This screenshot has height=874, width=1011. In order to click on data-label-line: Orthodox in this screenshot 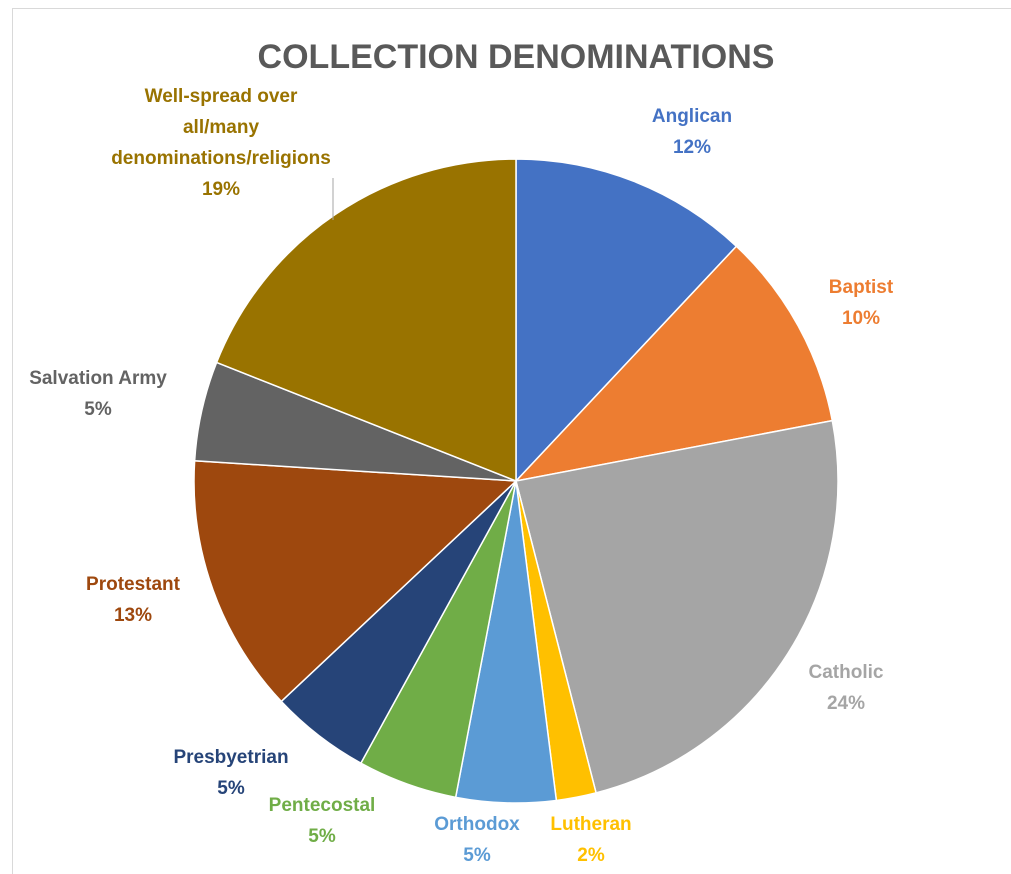, I will do `click(477, 824)`.